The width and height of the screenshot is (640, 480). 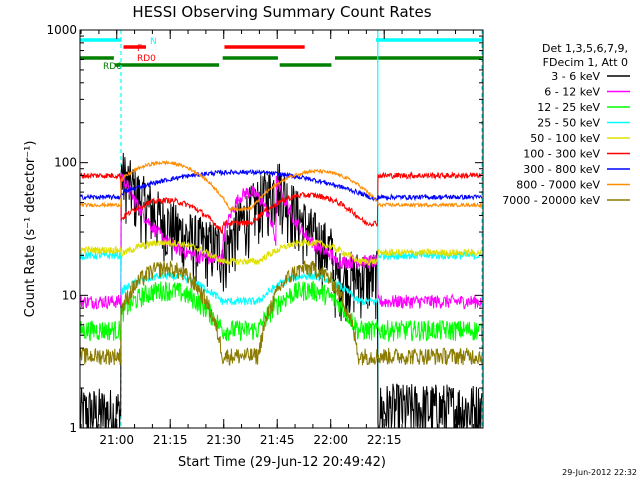 I want to click on x-tick-label: 21:45, so click(x=277, y=440).